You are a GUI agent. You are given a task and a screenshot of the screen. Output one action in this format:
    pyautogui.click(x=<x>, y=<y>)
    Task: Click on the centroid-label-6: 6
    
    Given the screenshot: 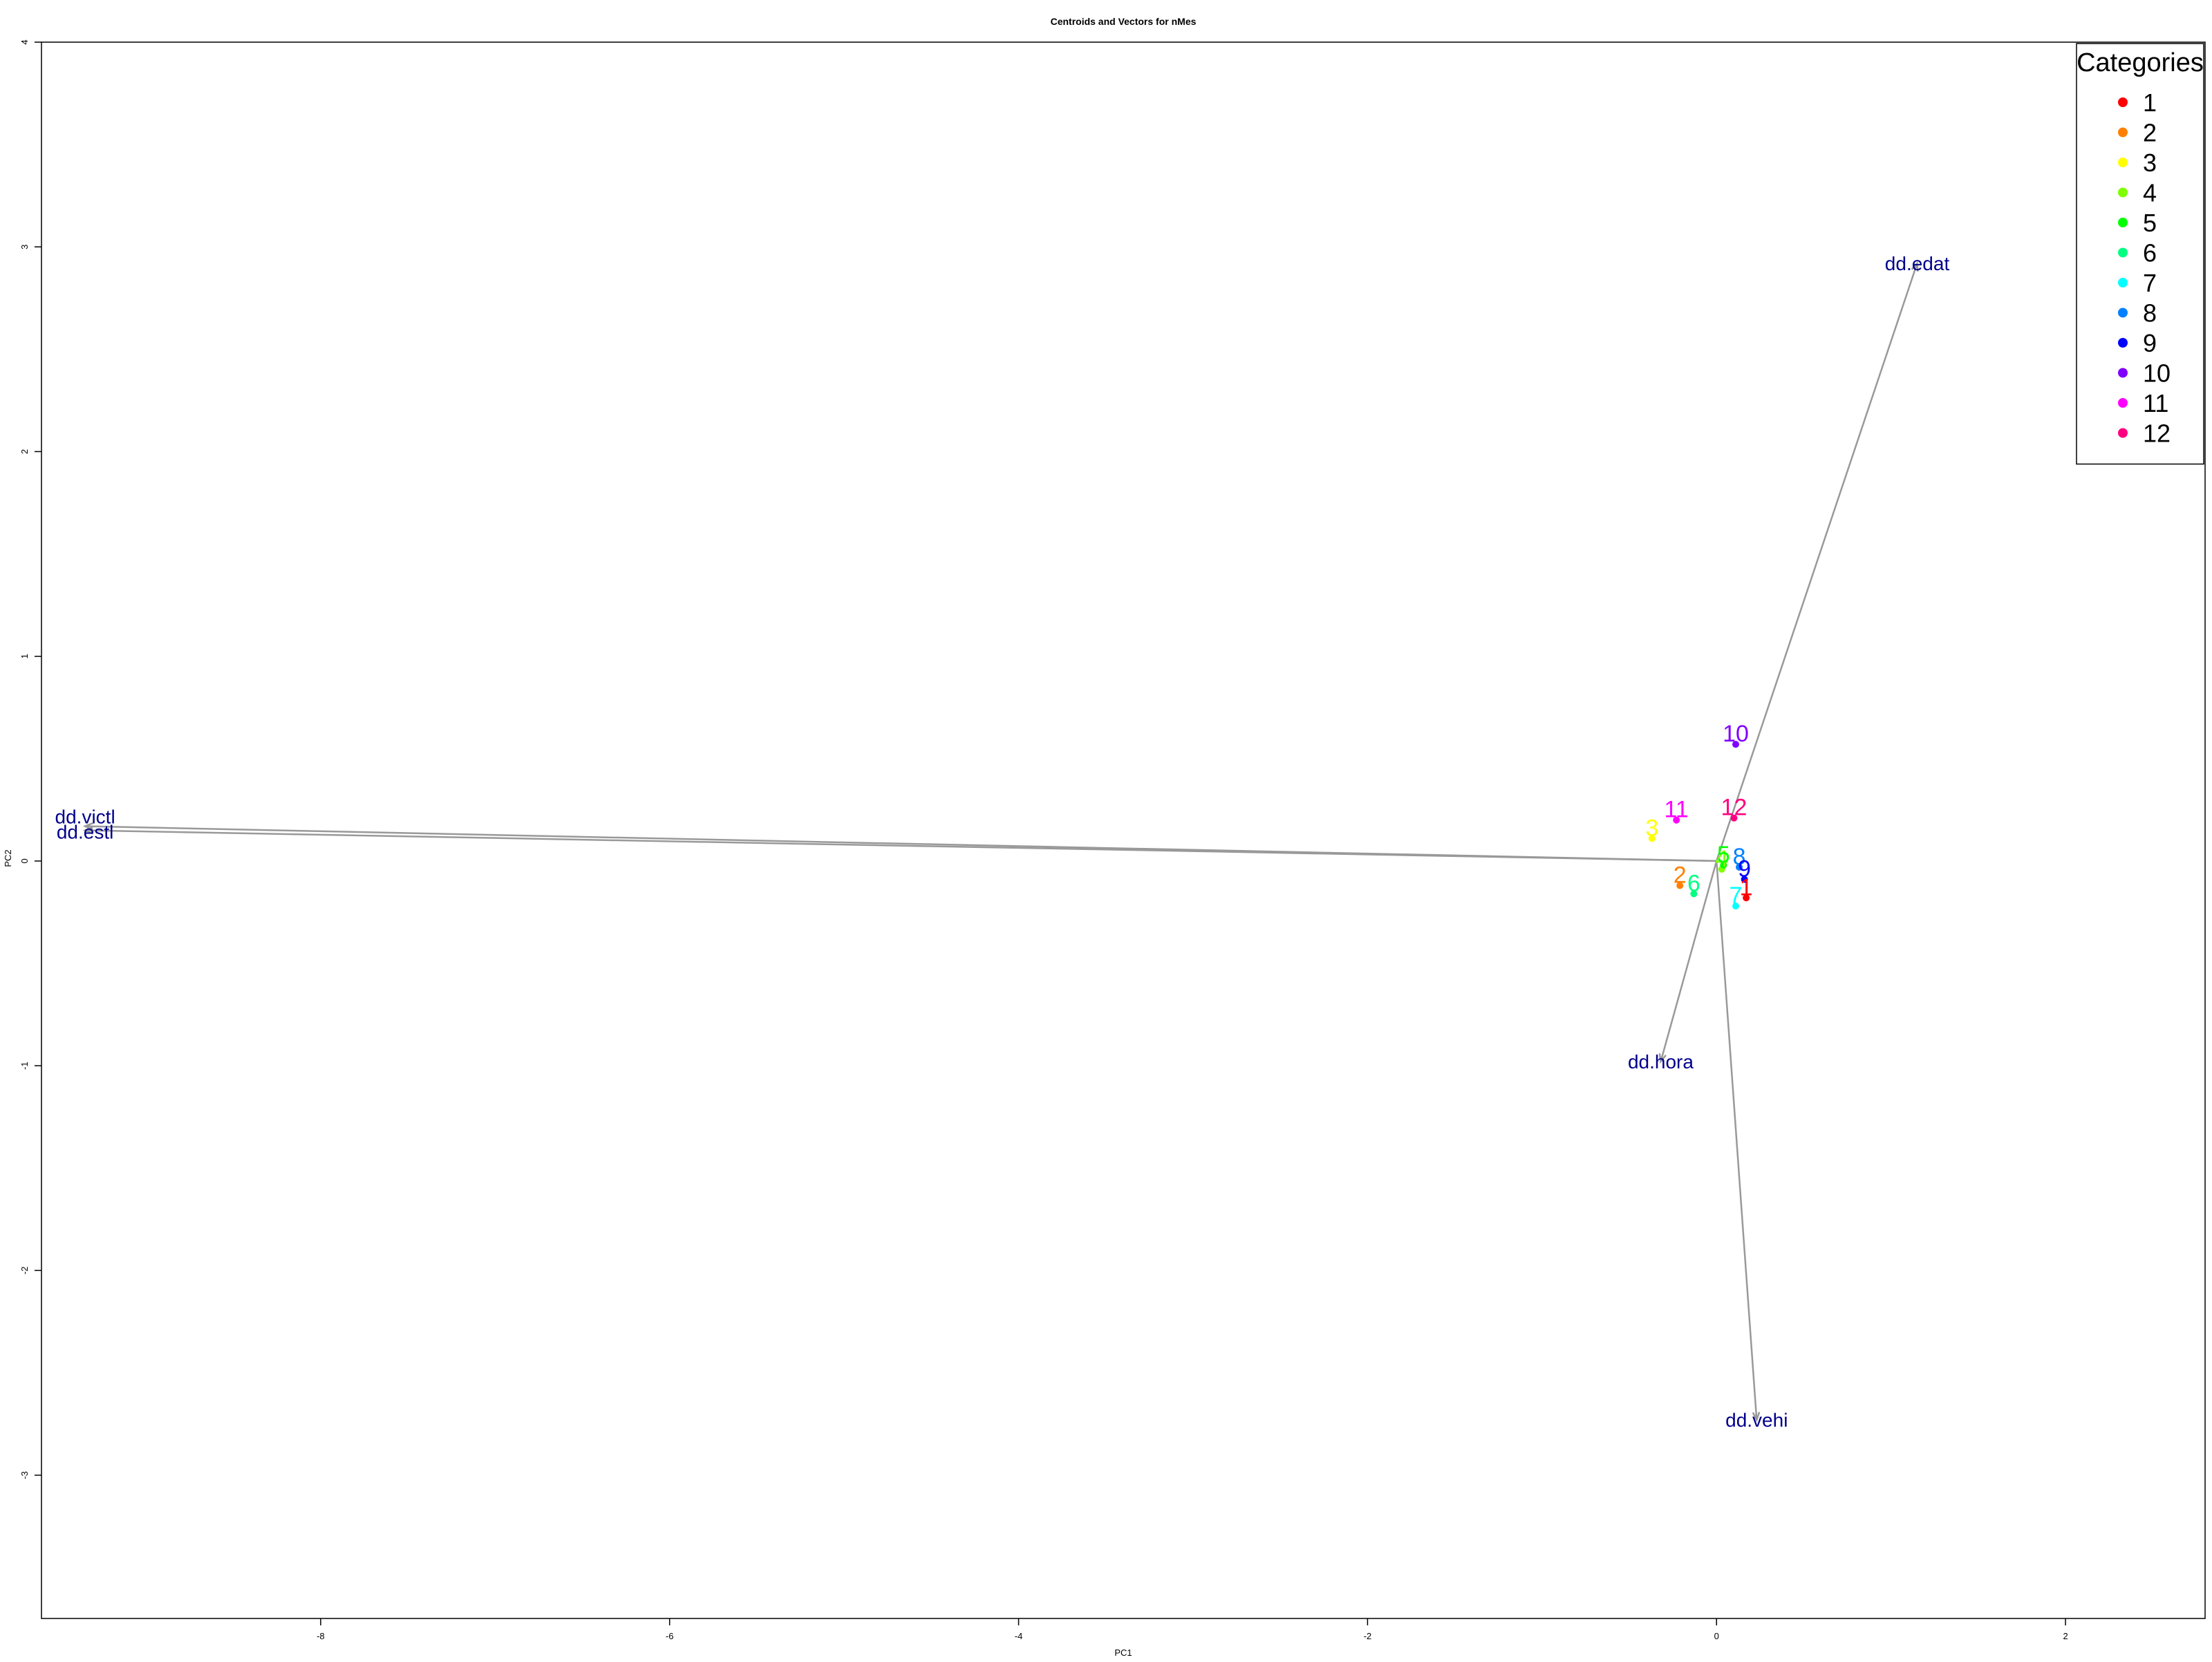 What is the action you would take?
    pyautogui.click(x=1694, y=883)
    